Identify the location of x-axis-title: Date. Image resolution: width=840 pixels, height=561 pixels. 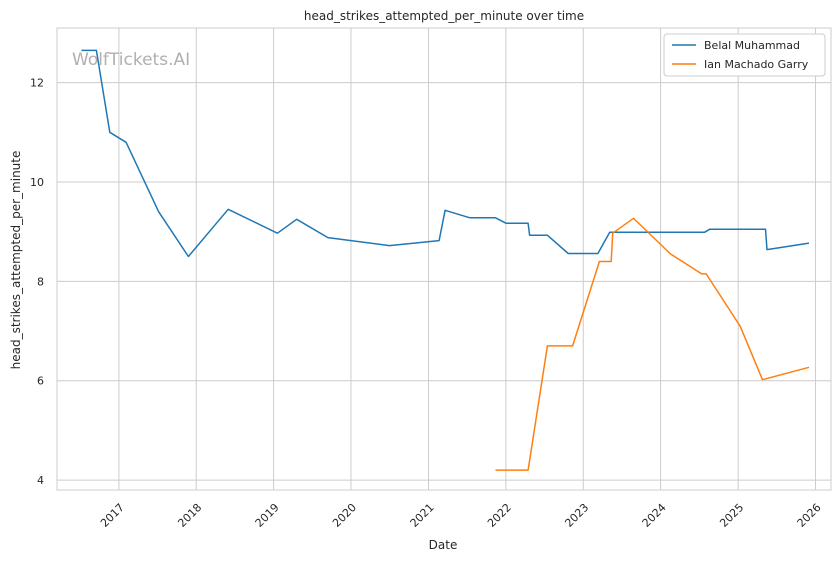
(443, 545).